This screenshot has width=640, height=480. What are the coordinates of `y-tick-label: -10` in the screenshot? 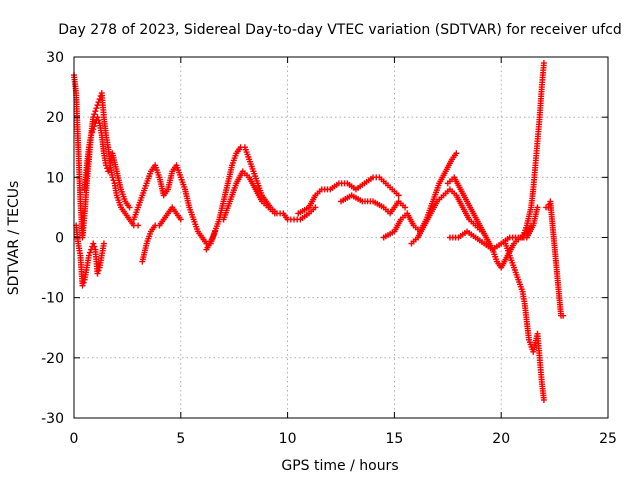 It's located at (52, 299).